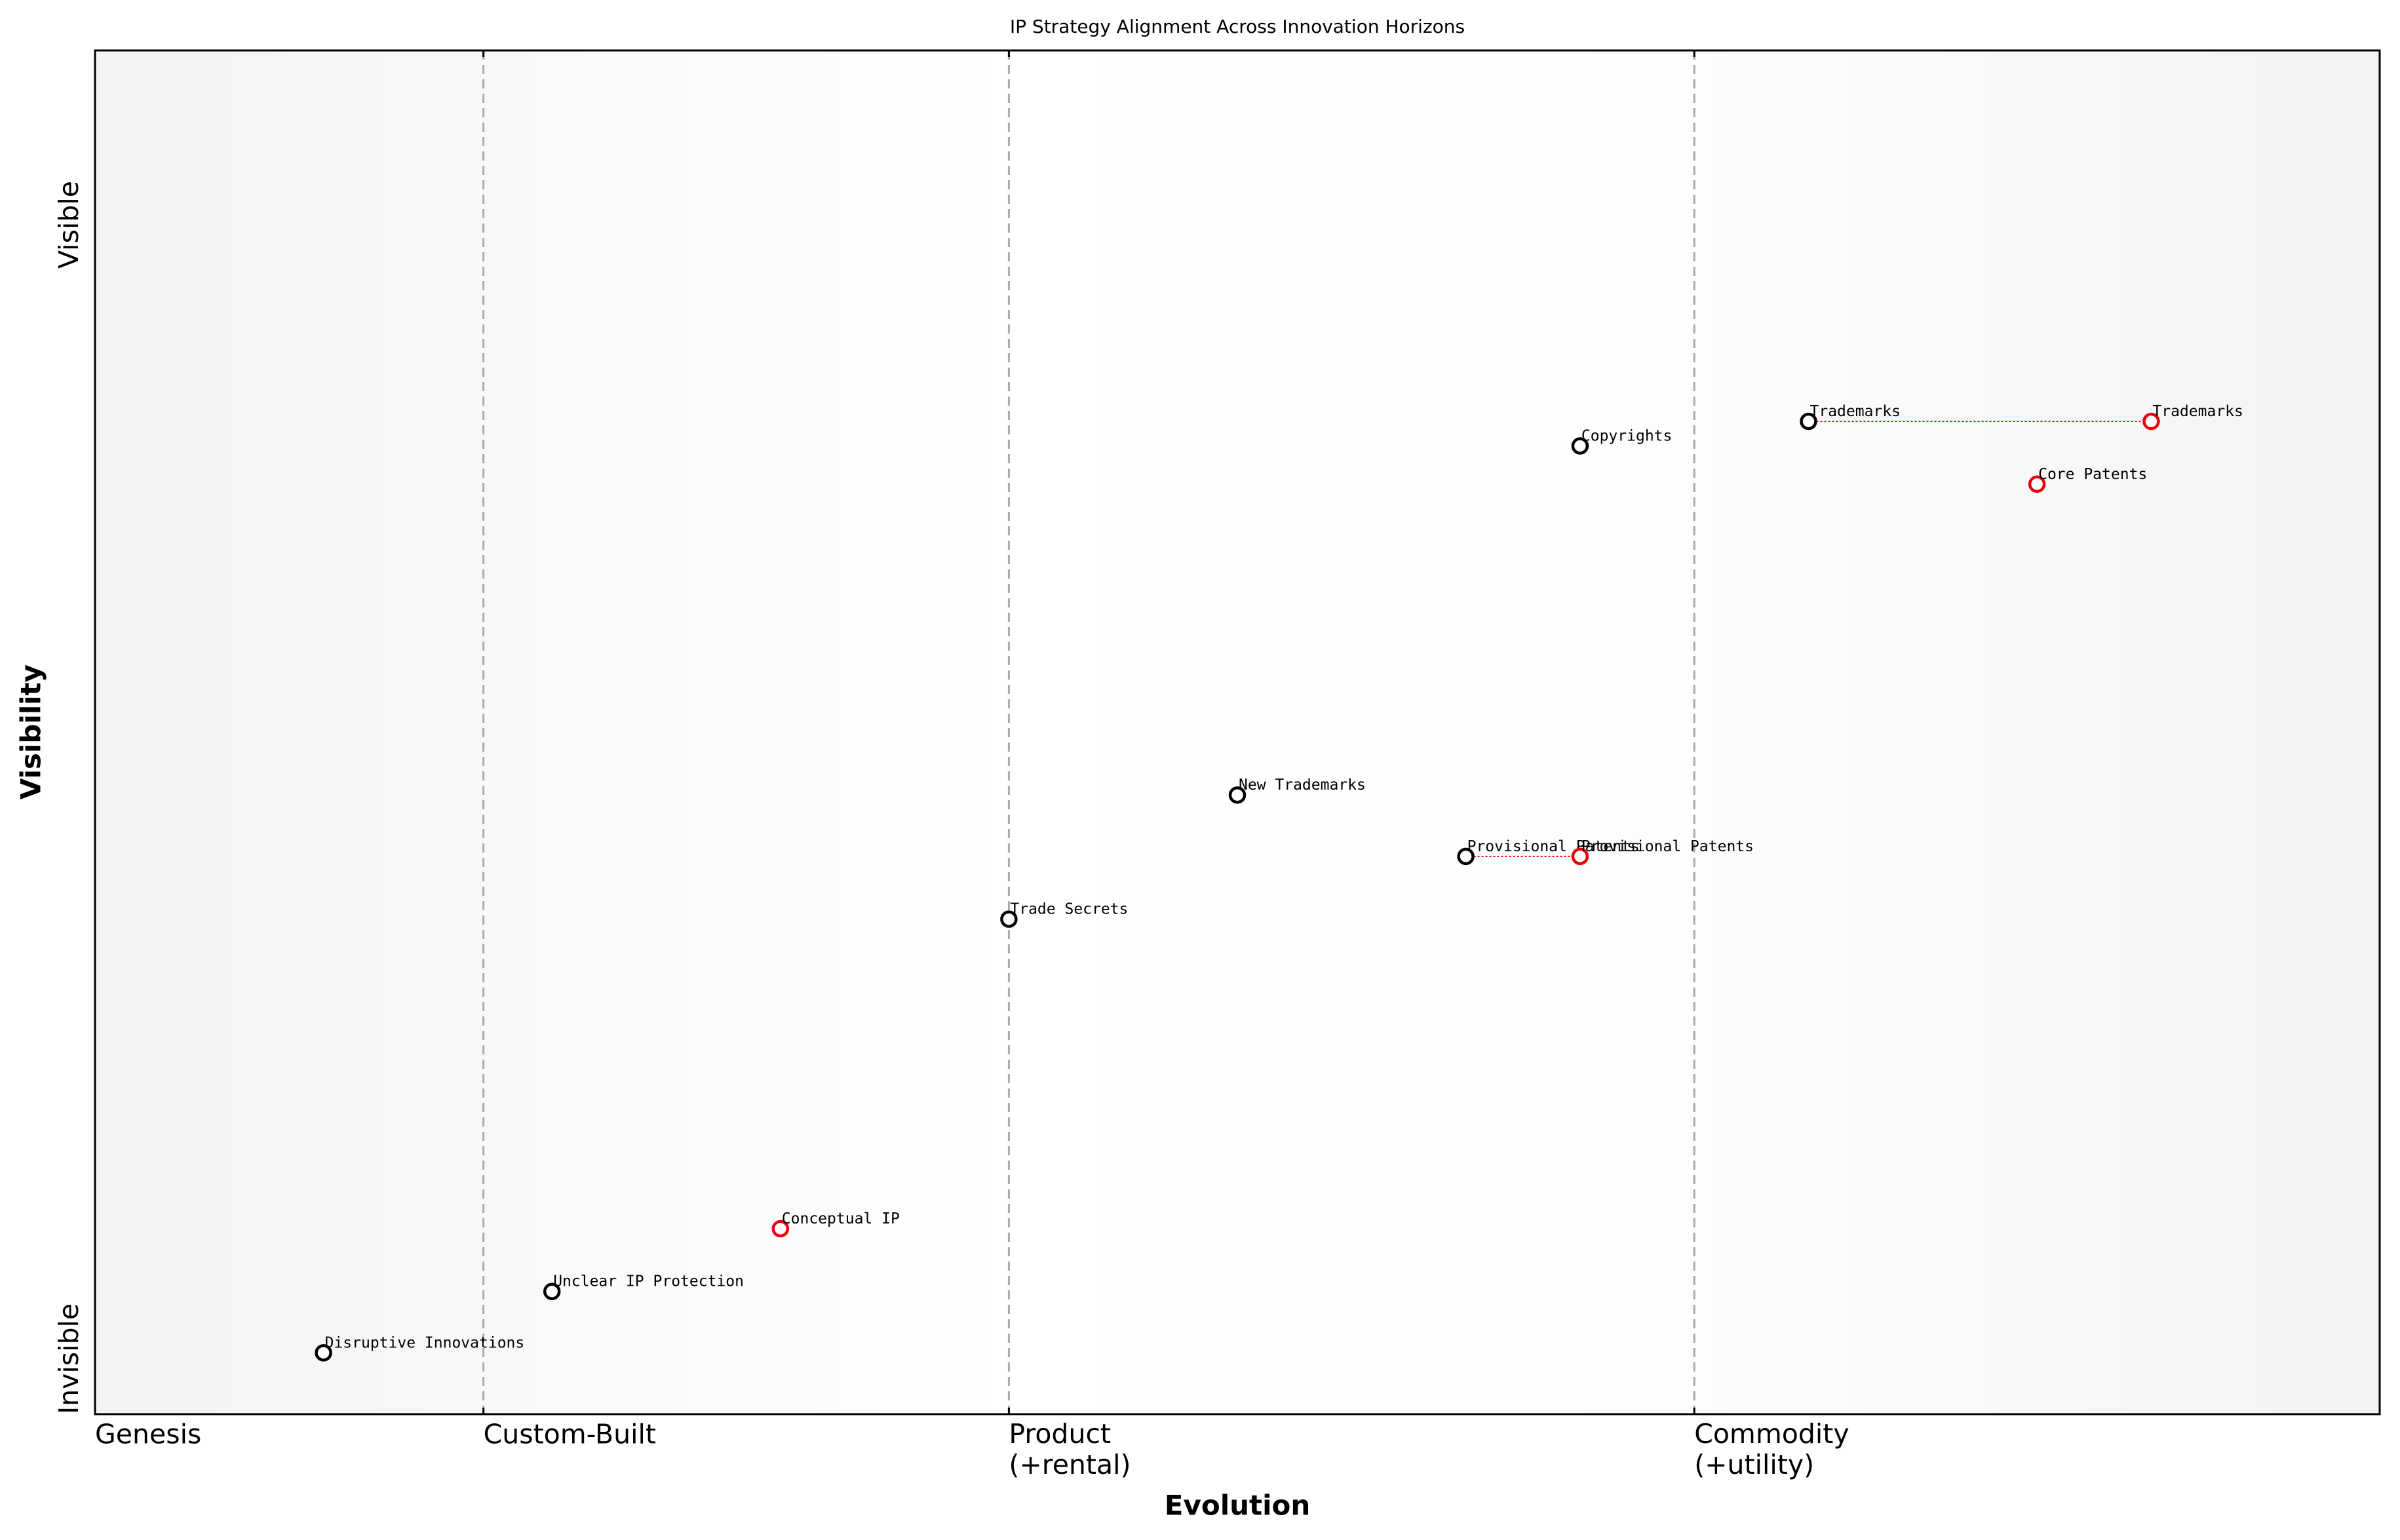 This screenshot has height=1540, width=2400. I want to click on component-label: Disruptive Innovations, so click(425, 1342).